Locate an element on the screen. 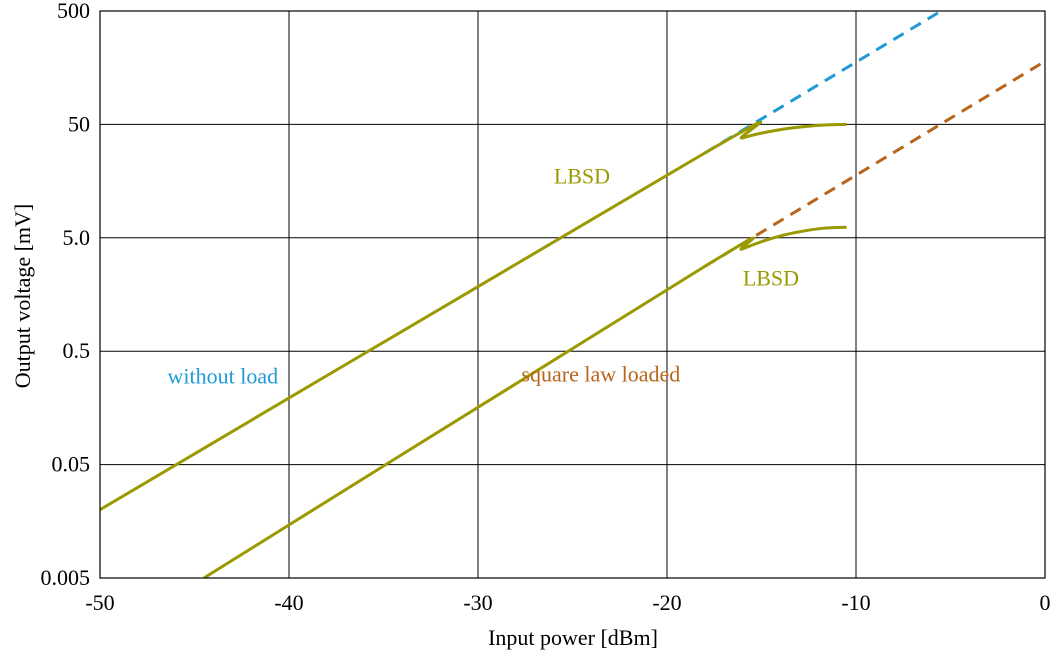  x-tick-label: -40 is located at coordinates (288, 602).